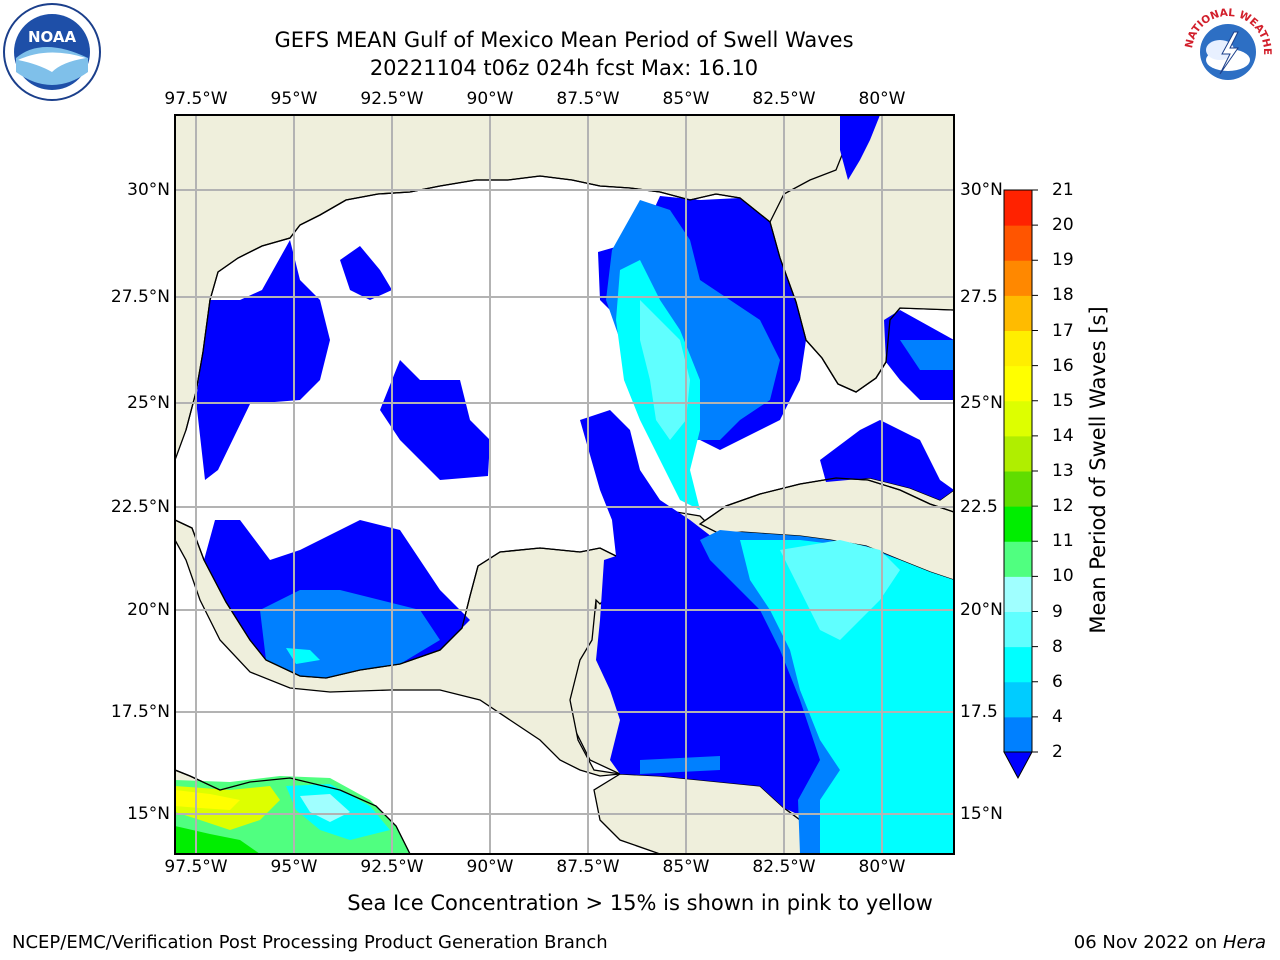  I want to click on colorbar-tick-label: 20, so click(1063, 225).